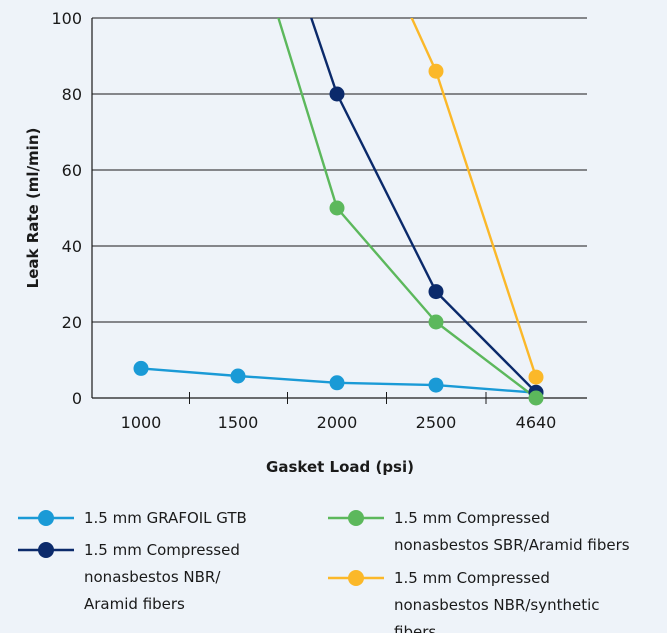  I want to click on y-tick-label: 40, so click(72, 246).